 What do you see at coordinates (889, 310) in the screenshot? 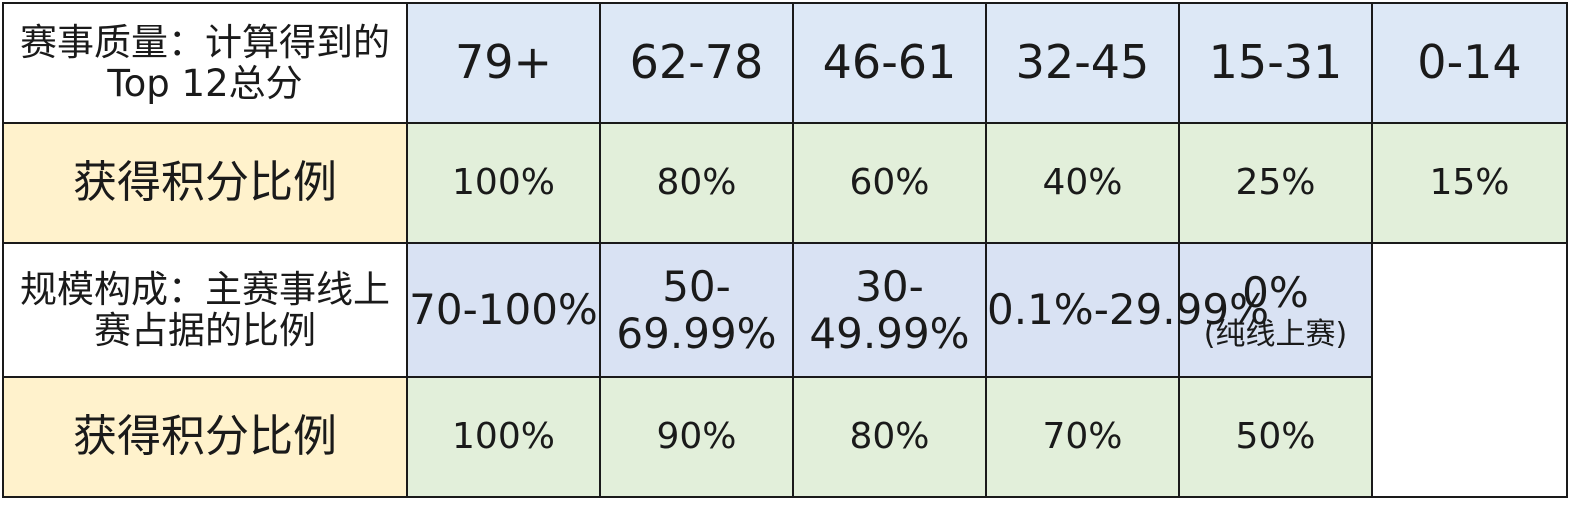
I see `scale-range-cell: 30-49.99%` at bounding box center [889, 310].